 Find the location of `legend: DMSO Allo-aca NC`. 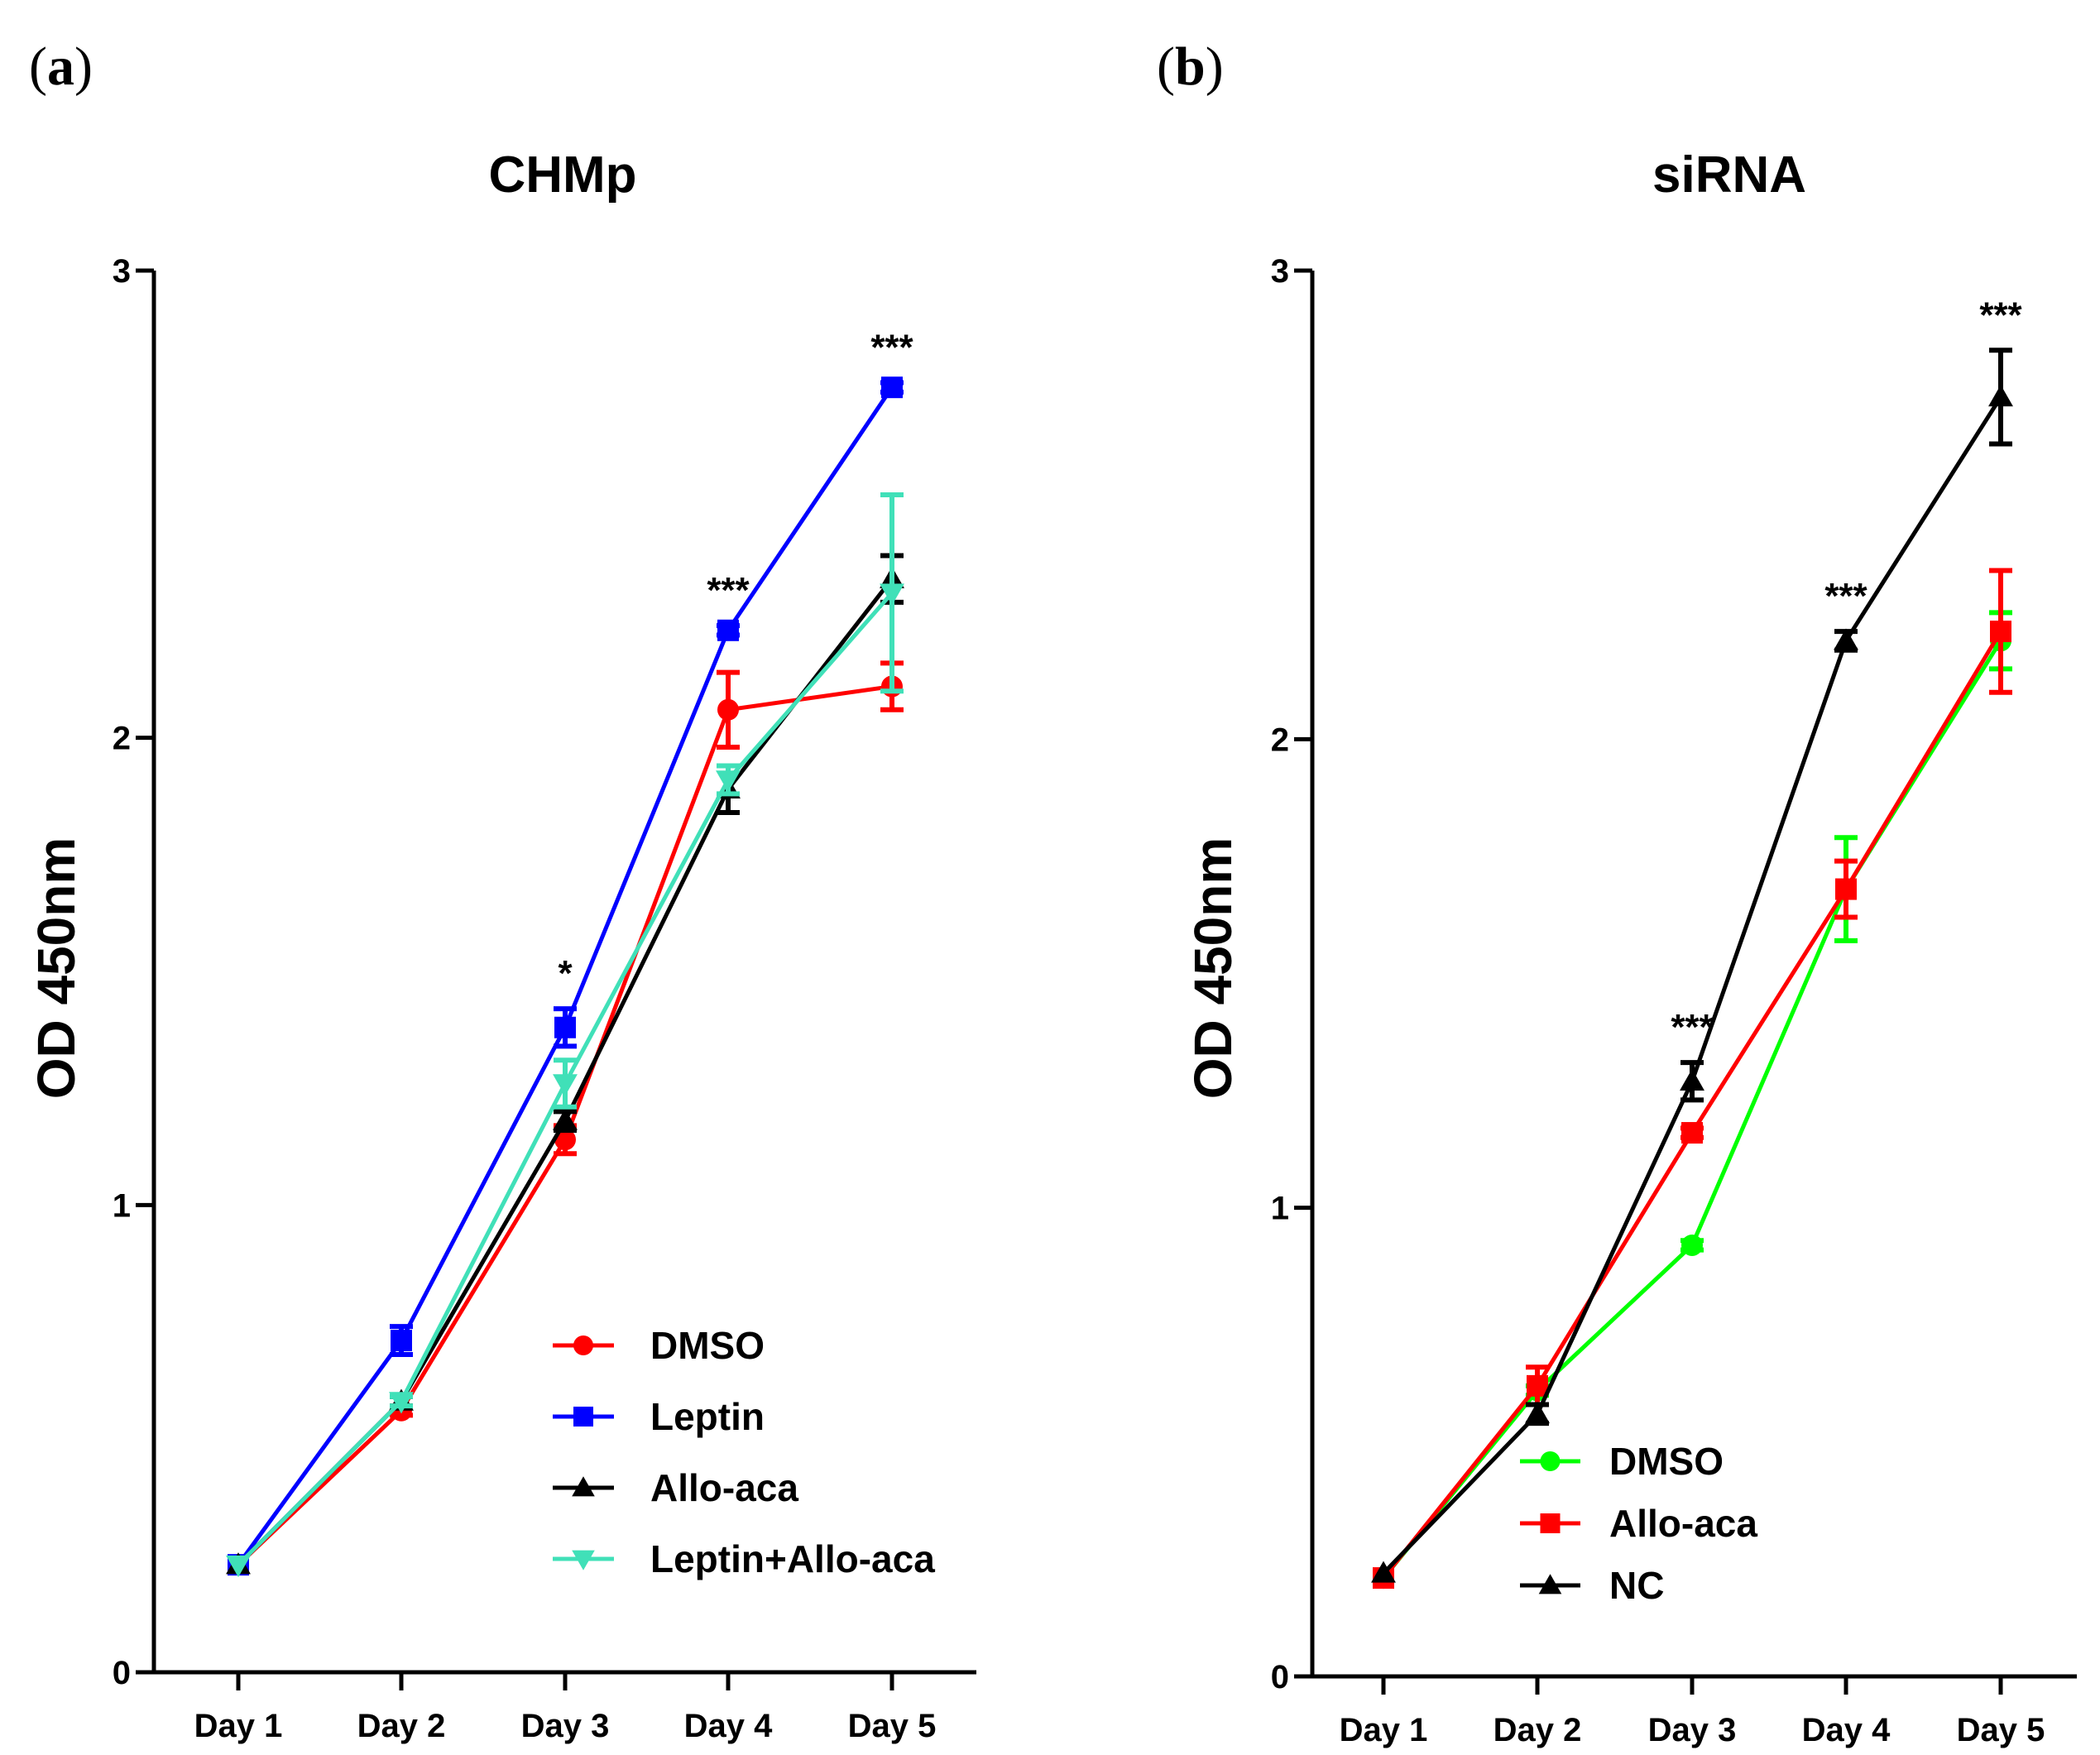

legend: DMSO Allo-aca NC is located at coordinates (1638, 1523).